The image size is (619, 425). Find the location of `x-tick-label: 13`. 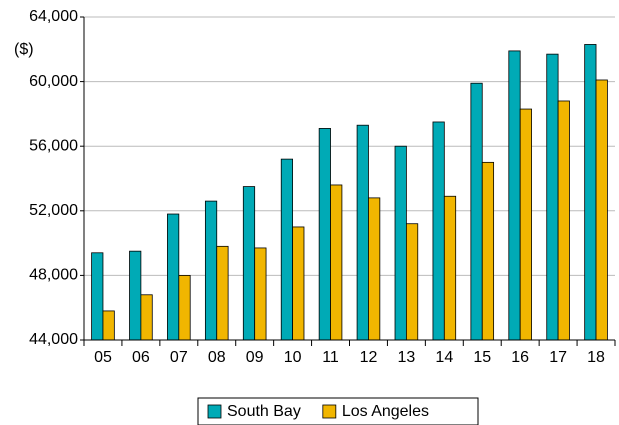

x-tick-label: 13 is located at coordinates (406, 357).